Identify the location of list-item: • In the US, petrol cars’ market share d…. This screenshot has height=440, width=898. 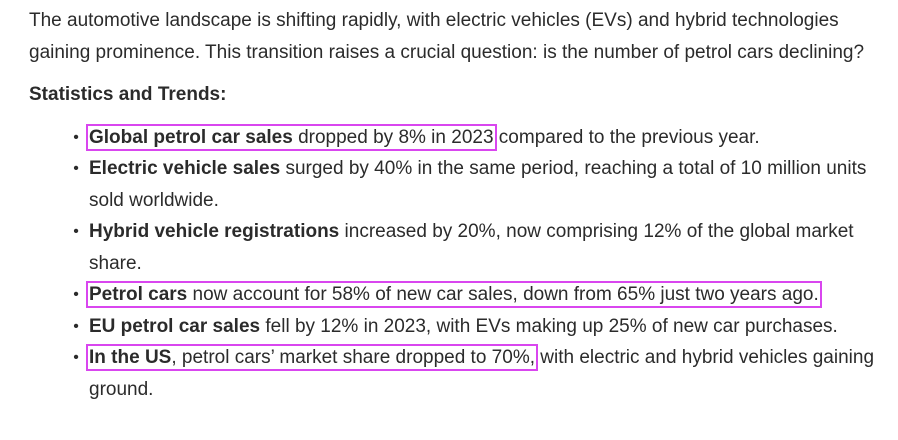
(454, 373).